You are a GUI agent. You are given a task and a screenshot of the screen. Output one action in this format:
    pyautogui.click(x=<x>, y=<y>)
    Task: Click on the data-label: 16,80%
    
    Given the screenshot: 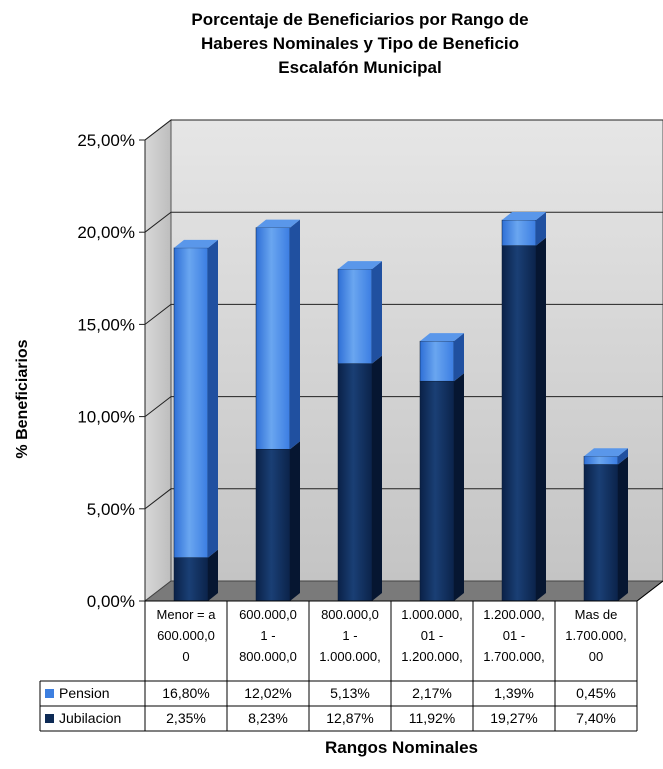 What is the action you would take?
    pyautogui.click(x=185, y=693)
    